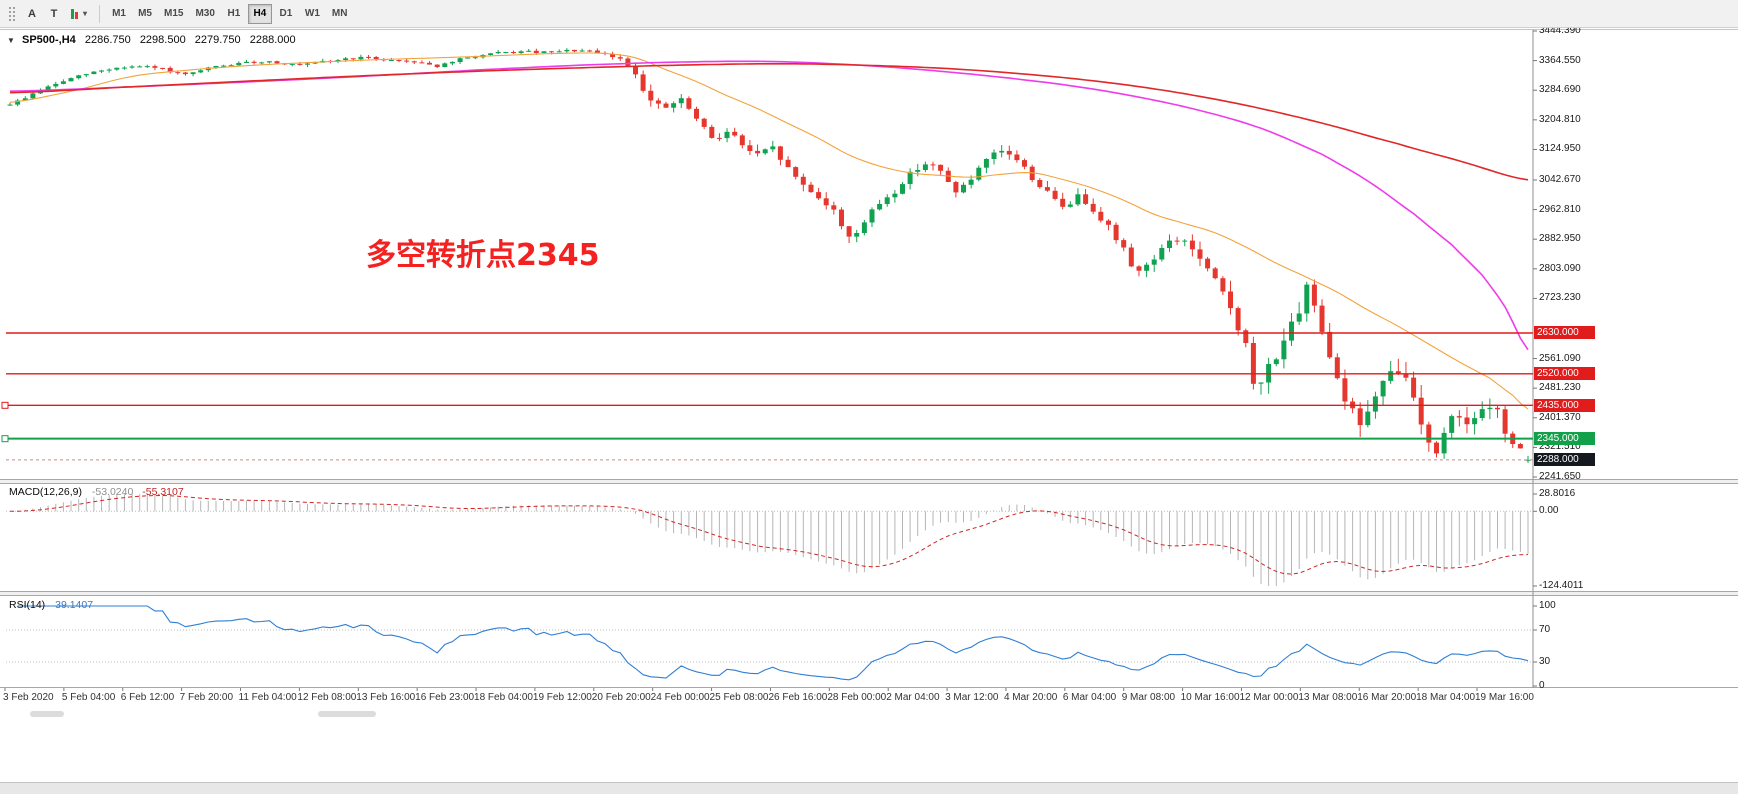 This screenshot has width=1738, height=794. What do you see at coordinates (27, 605) in the screenshot?
I see `rsi-name: RSI(14)` at bounding box center [27, 605].